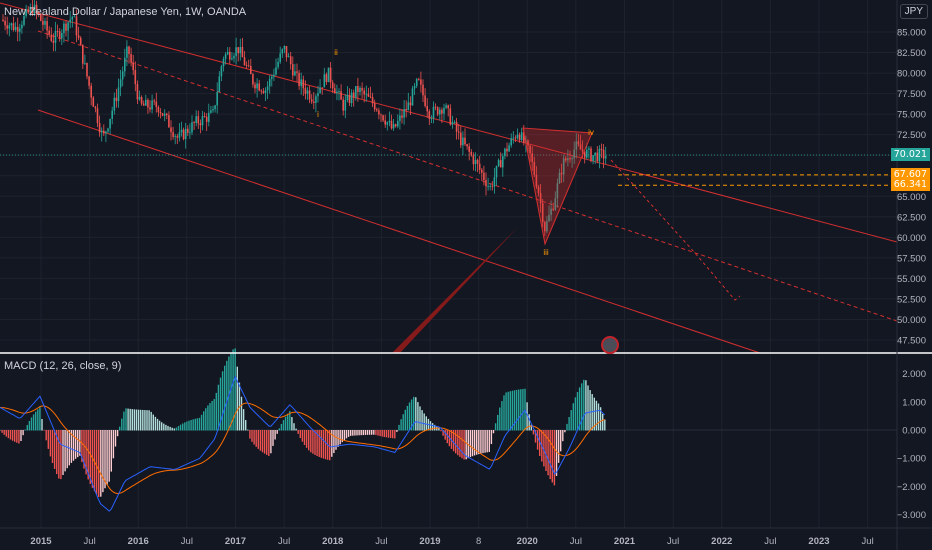 The image size is (932, 550). Describe the element at coordinates (302, 448) in the screenshot. I see `signal-line` at that location.